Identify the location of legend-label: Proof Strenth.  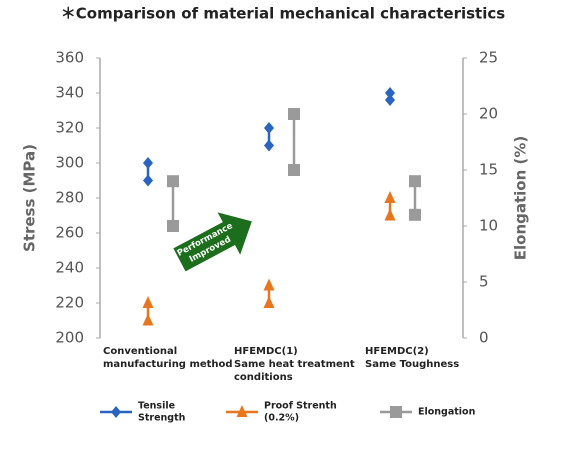
(300, 406).